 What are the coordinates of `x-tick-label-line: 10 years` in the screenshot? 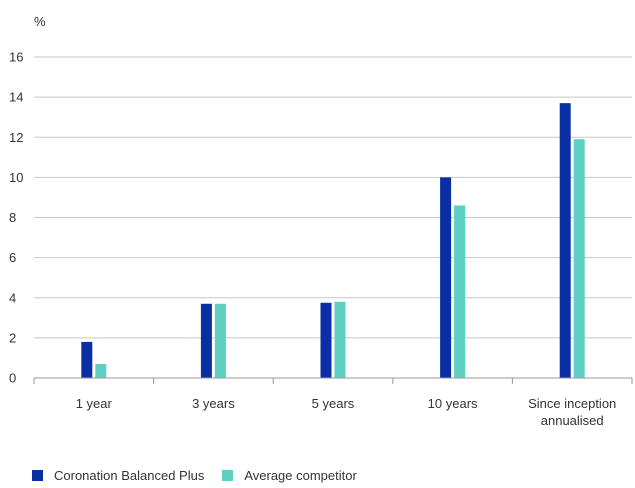 It's located at (453, 403).